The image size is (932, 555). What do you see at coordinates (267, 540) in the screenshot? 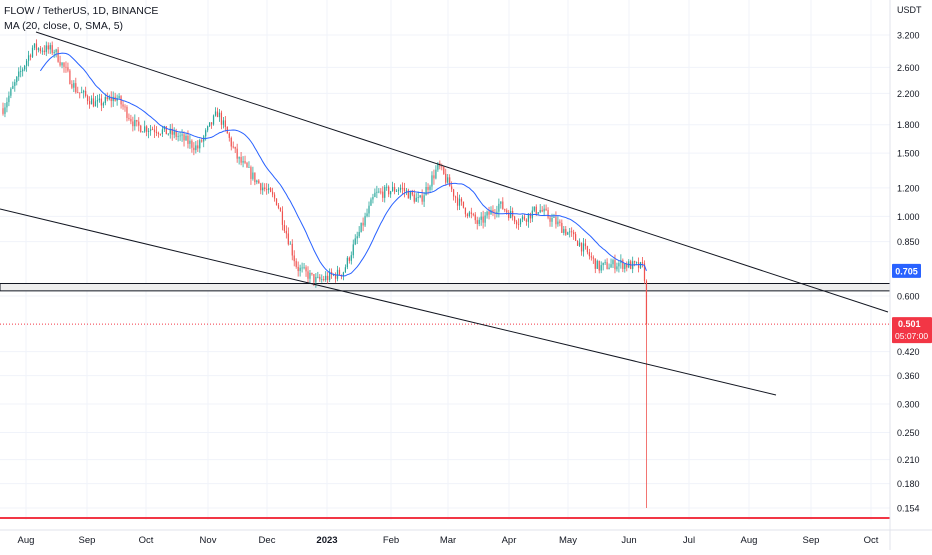
I see `x-tick-label: Dec` at bounding box center [267, 540].